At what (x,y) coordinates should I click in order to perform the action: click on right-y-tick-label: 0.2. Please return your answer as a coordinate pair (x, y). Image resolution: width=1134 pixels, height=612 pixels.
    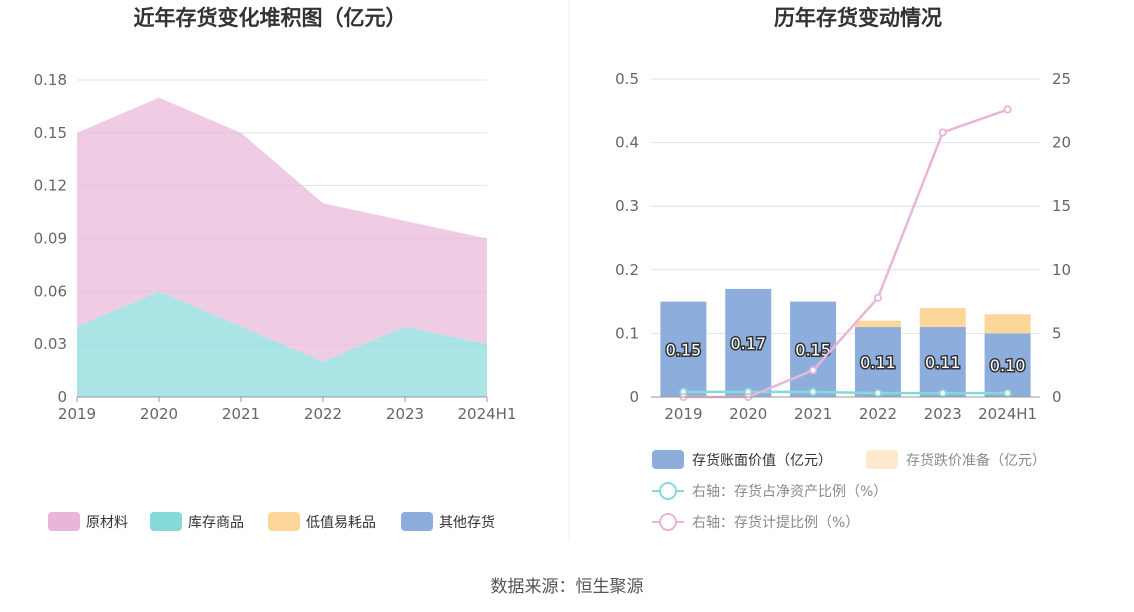
    Looking at the image, I should click on (627, 270).